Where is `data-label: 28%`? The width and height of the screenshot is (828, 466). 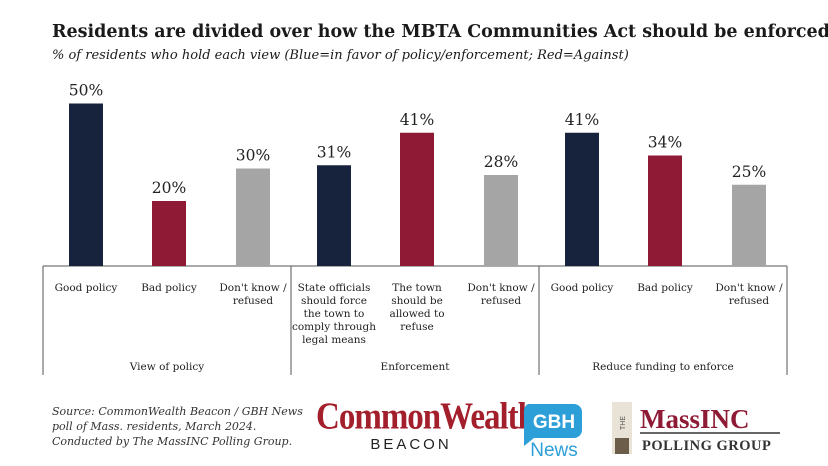 data-label: 28% is located at coordinates (501, 162).